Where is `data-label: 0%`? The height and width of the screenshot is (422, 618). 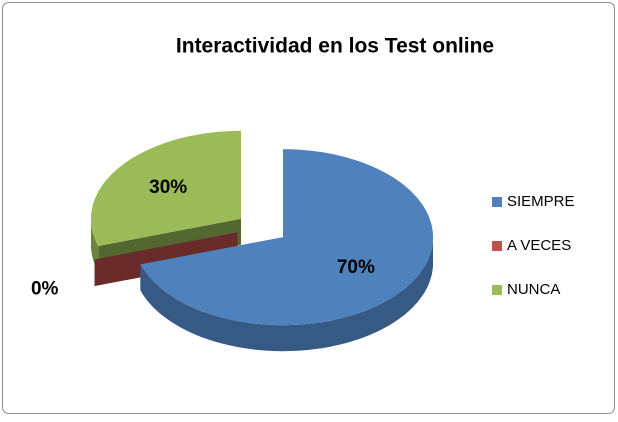
data-label: 0% is located at coordinates (45, 289).